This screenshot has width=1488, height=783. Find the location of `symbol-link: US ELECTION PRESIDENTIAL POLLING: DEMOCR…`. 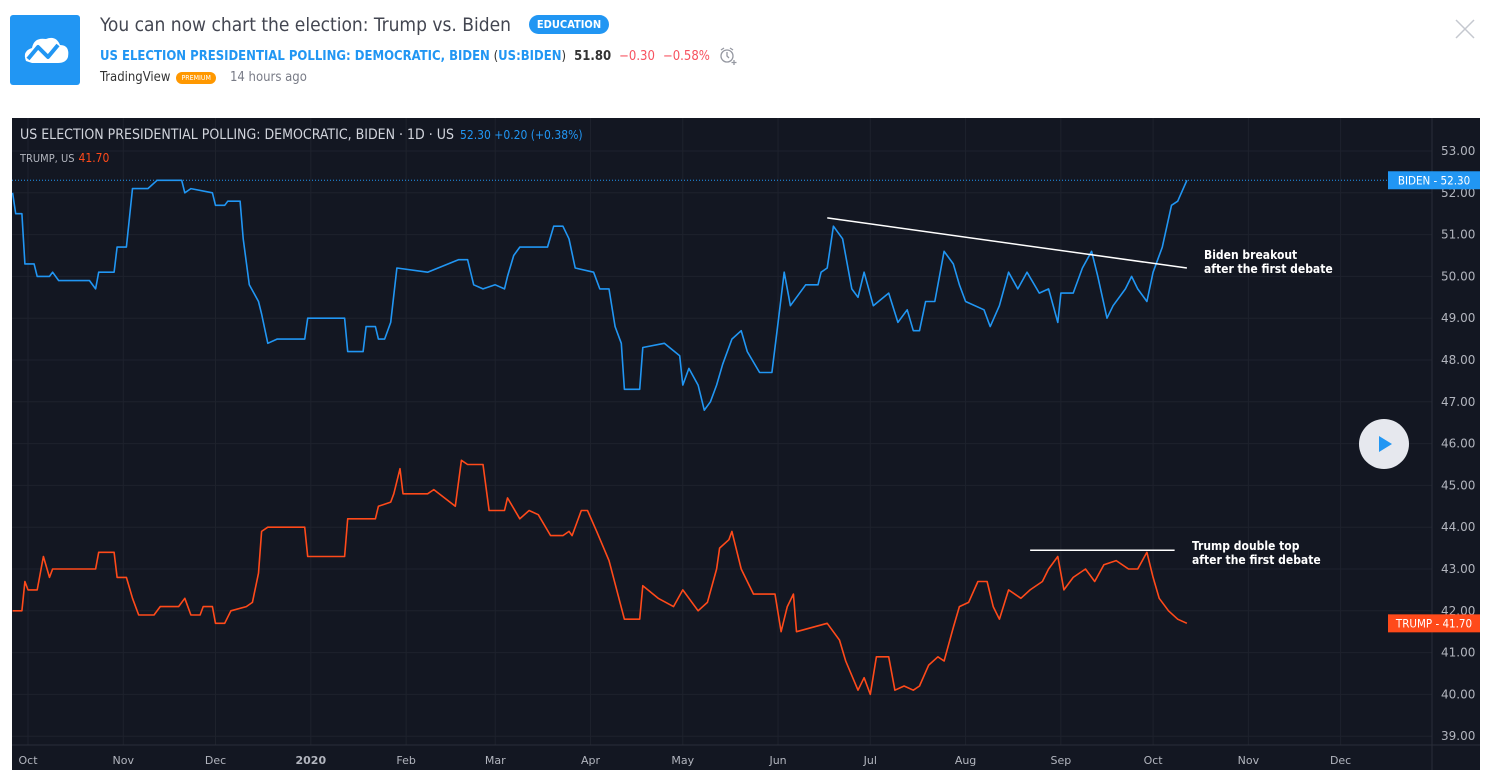

symbol-link: US ELECTION PRESIDENTIAL POLLING: DEMOCR… is located at coordinates (333, 56).